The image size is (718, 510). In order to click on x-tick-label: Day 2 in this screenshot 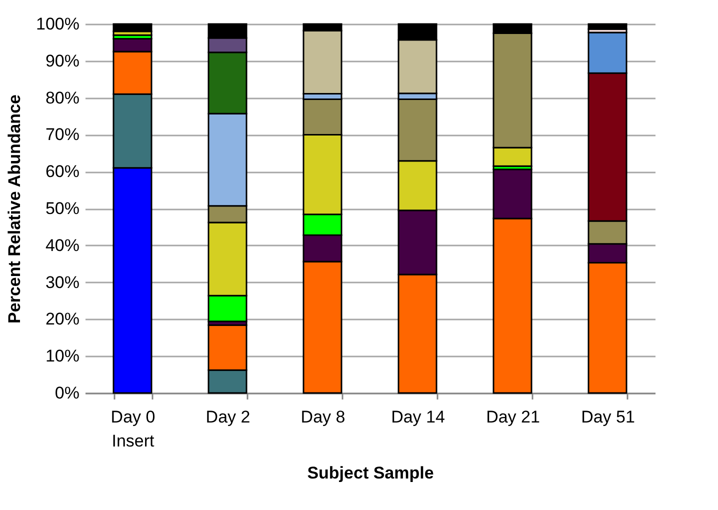, I will do `click(228, 417)`.